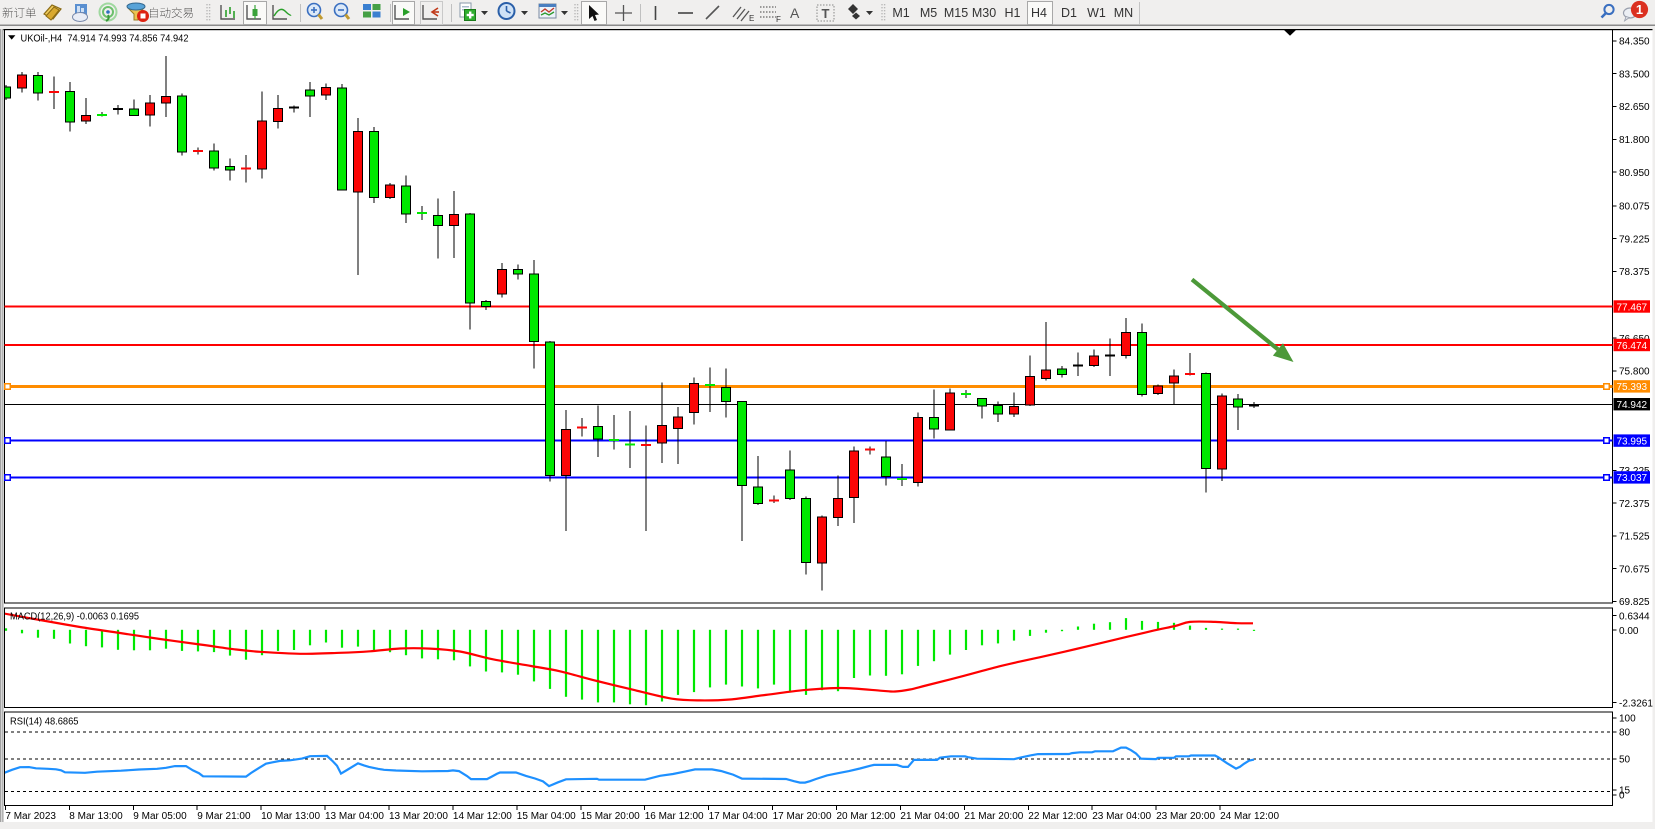  What do you see at coordinates (482, 816) in the screenshot?
I see `svg-text: 14 Mar 12:00` at bounding box center [482, 816].